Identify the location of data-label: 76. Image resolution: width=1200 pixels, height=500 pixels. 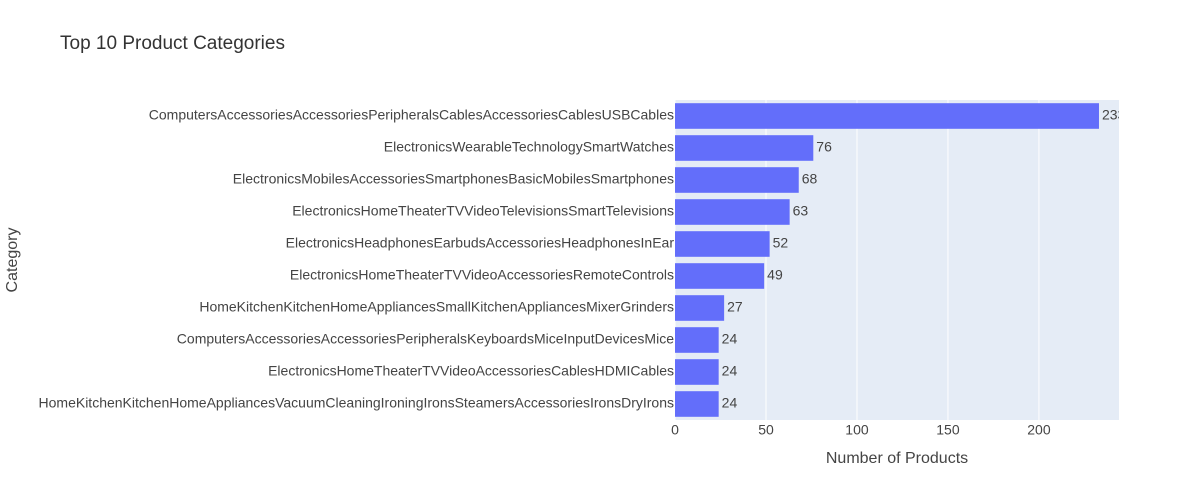
(824, 147).